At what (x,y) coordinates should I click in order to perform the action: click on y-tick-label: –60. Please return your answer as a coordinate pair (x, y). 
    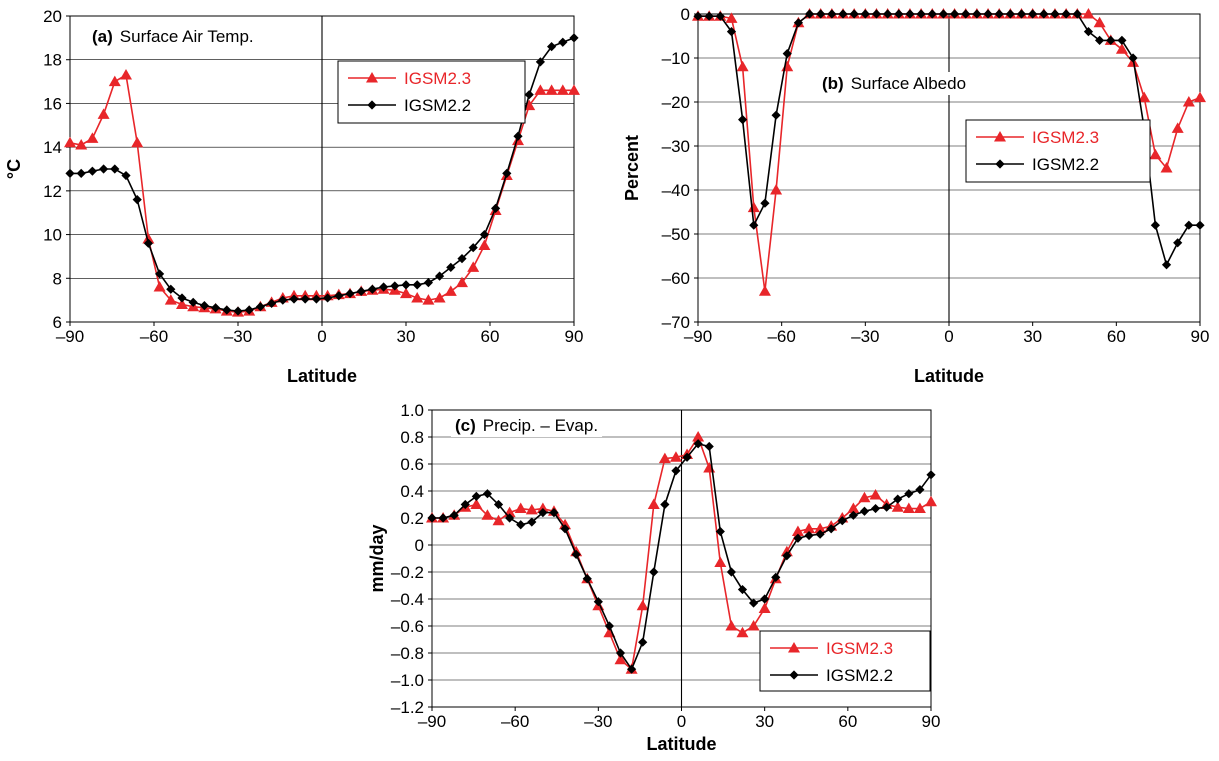
    Looking at the image, I should click on (676, 278).